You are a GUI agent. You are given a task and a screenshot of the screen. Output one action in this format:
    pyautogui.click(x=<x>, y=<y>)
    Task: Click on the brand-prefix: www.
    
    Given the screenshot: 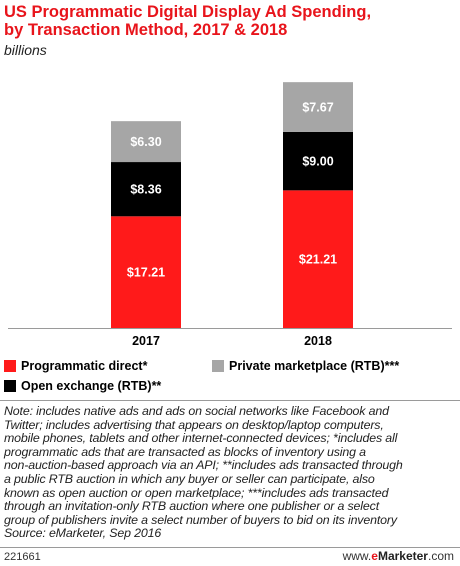 What is the action you would take?
    pyautogui.click(x=357, y=556)
    